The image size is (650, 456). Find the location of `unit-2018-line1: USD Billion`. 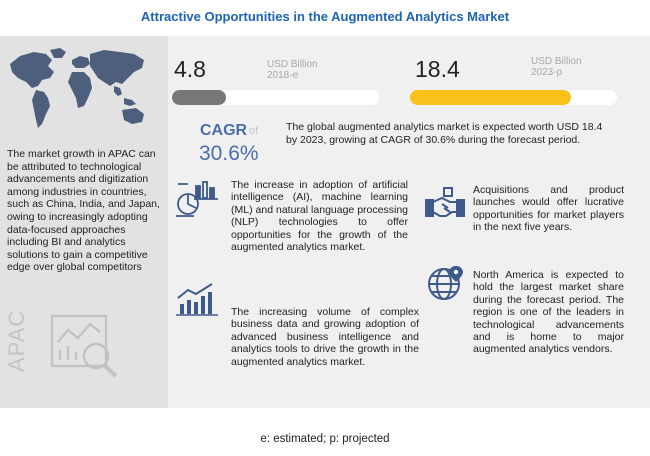

unit-2018-line1: USD Billion is located at coordinates (292, 64).